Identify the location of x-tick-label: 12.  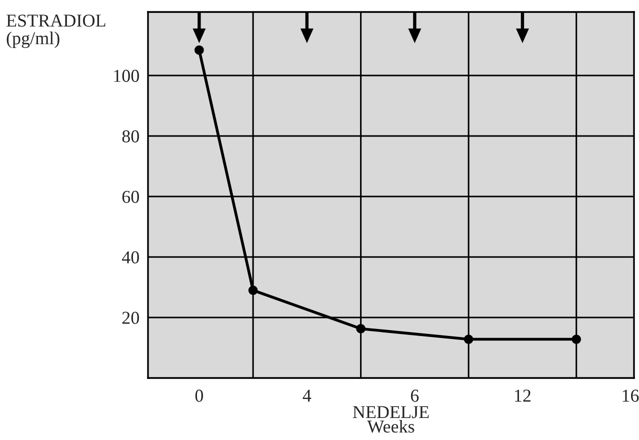
(522, 396).